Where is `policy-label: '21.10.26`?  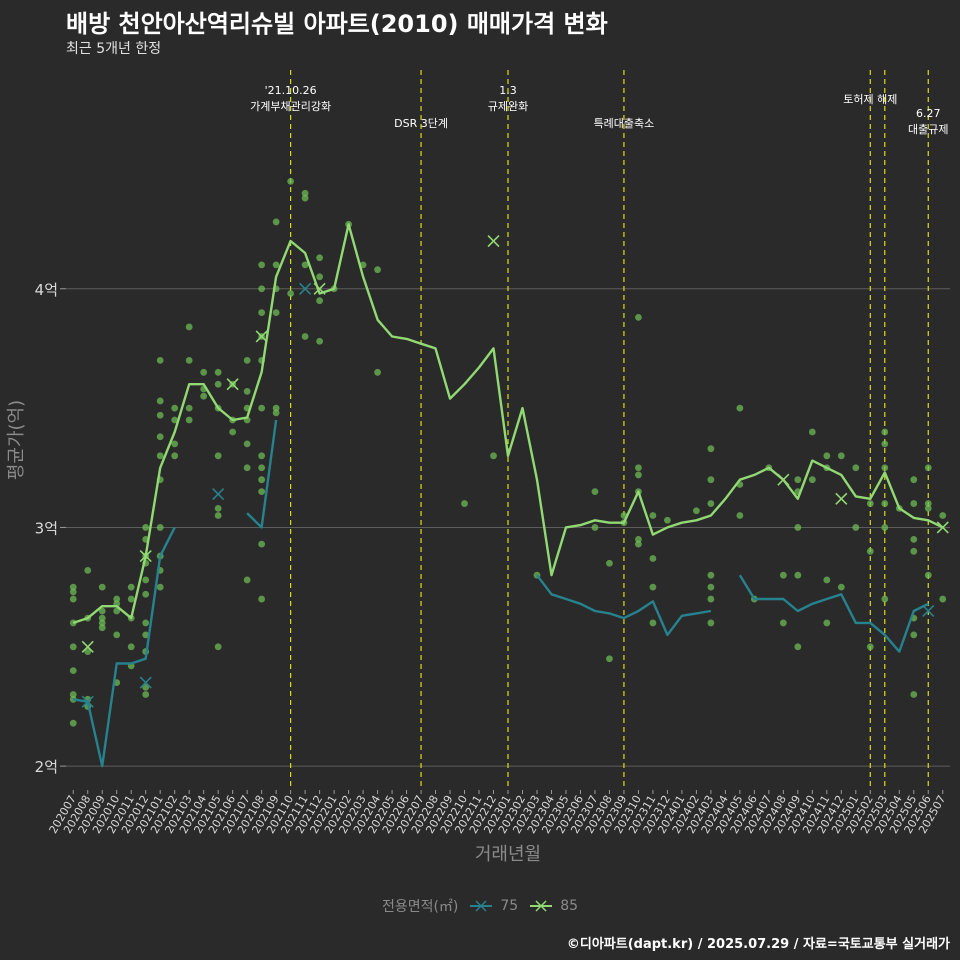
policy-label: '21.10.26 is located at coordinates (291, 90).